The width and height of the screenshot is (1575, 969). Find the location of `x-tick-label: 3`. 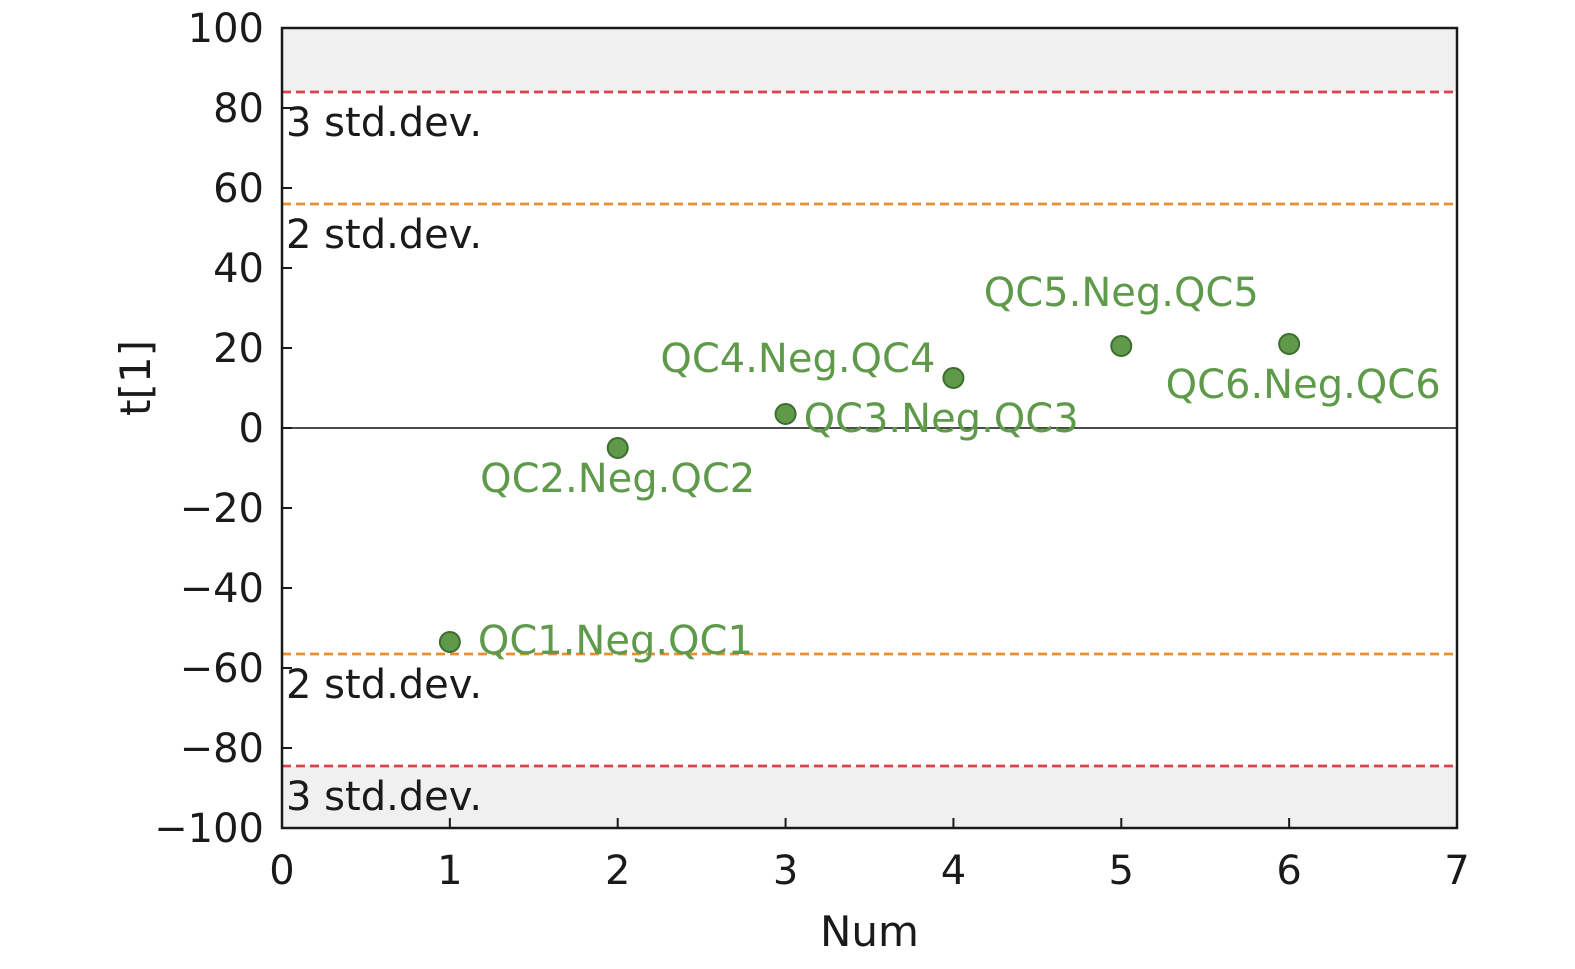

x-tick-label: 3 is located at coordinates (785, 871).